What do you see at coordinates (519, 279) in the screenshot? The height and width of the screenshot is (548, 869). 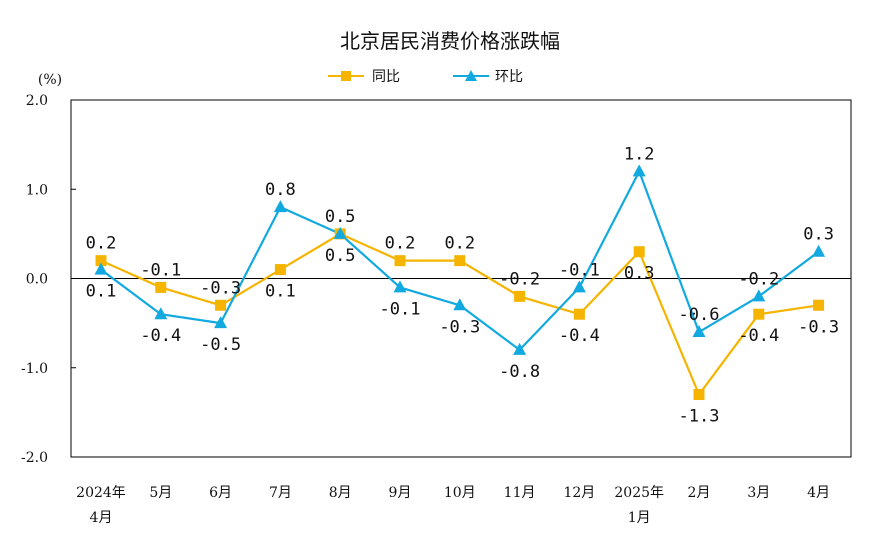 I see `yoy-data-label: -0.2` at bounding box center [519, 279].